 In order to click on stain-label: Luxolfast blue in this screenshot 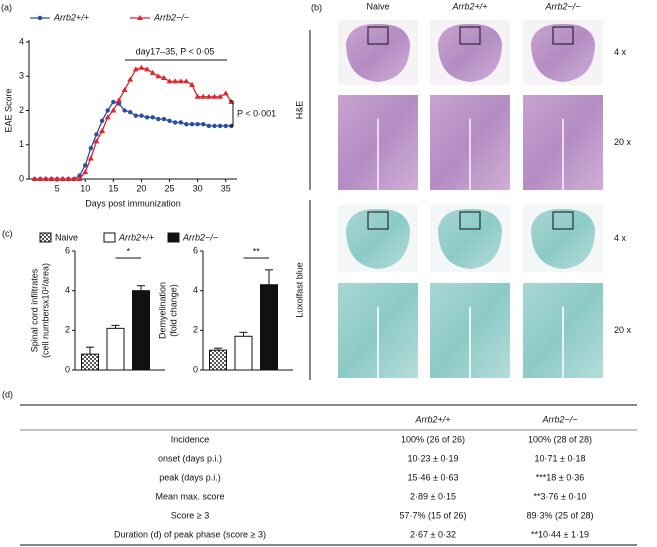, I will do `click(299, 290)`.